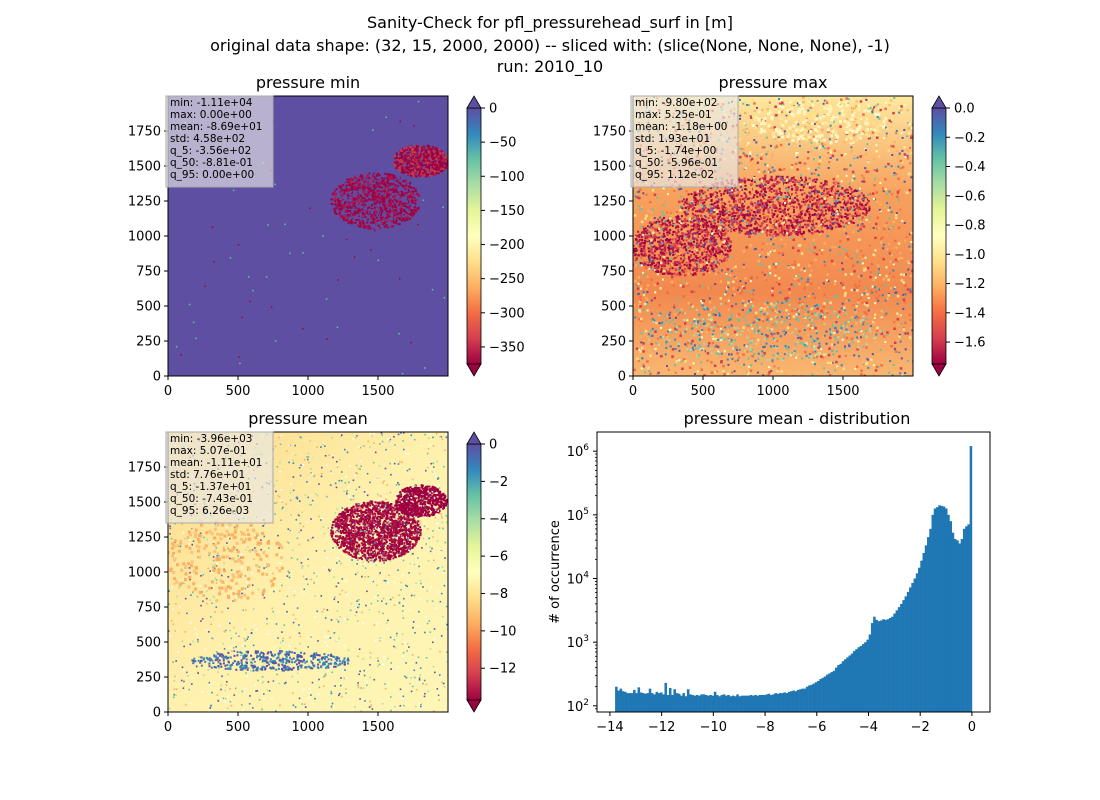 The width and height of the screenshot is (1100, 800). I want to click on stats-line: min: -1.11e+04, so click(211, 103).